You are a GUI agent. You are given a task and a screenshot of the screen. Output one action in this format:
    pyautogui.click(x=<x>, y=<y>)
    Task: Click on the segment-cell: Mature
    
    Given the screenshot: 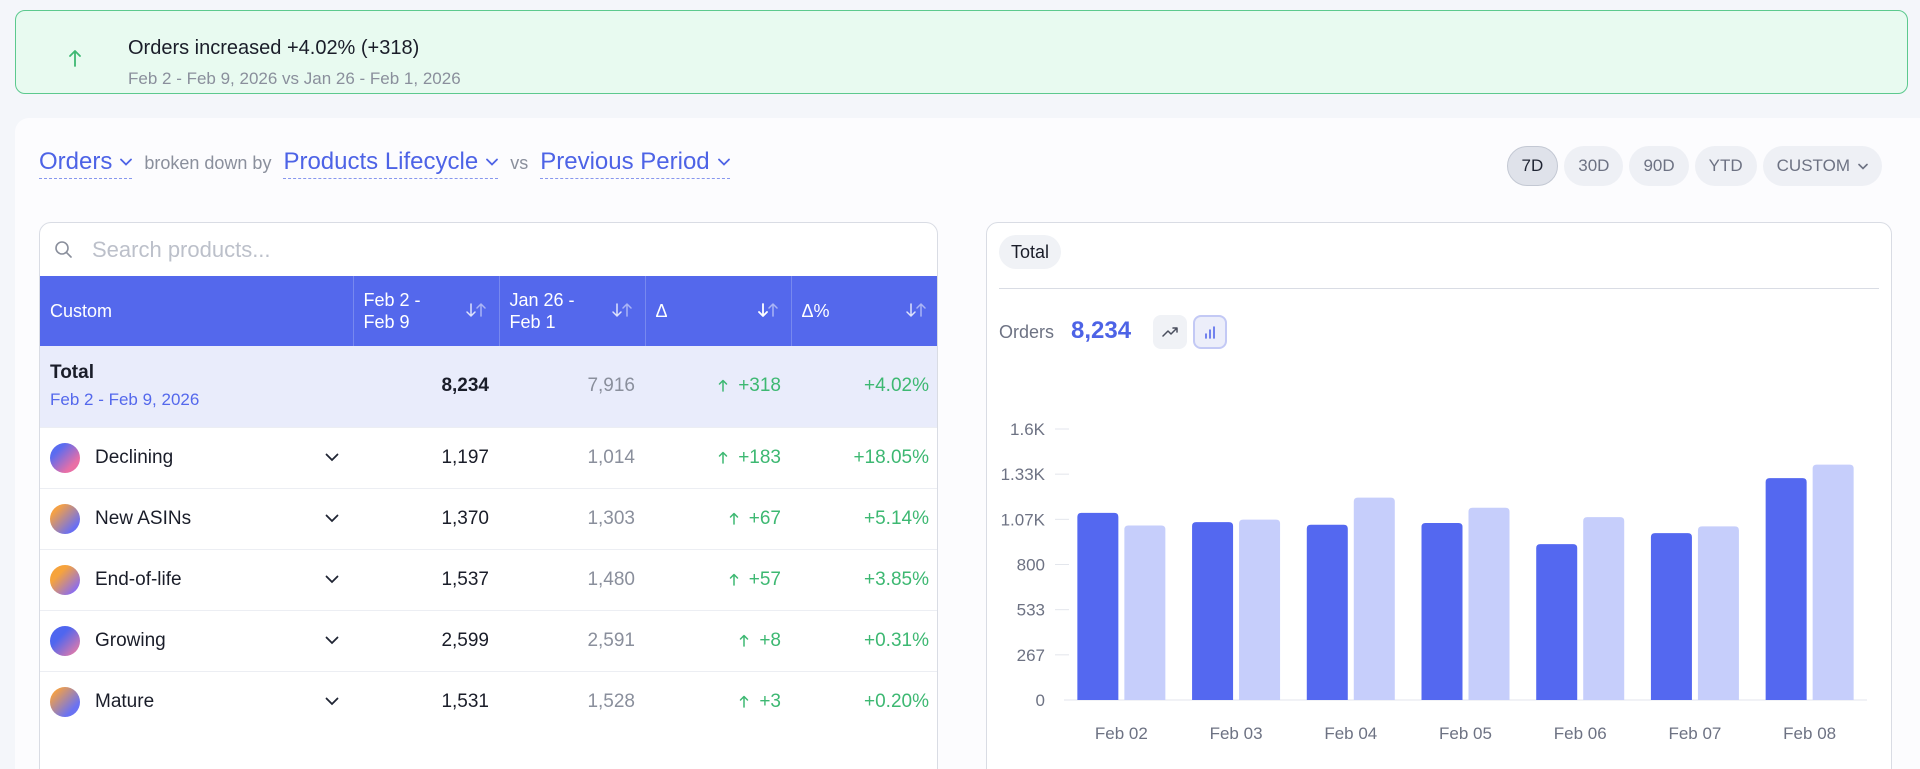 What is the action you would take?
    pyautogui.click(x=196, y=701)
    